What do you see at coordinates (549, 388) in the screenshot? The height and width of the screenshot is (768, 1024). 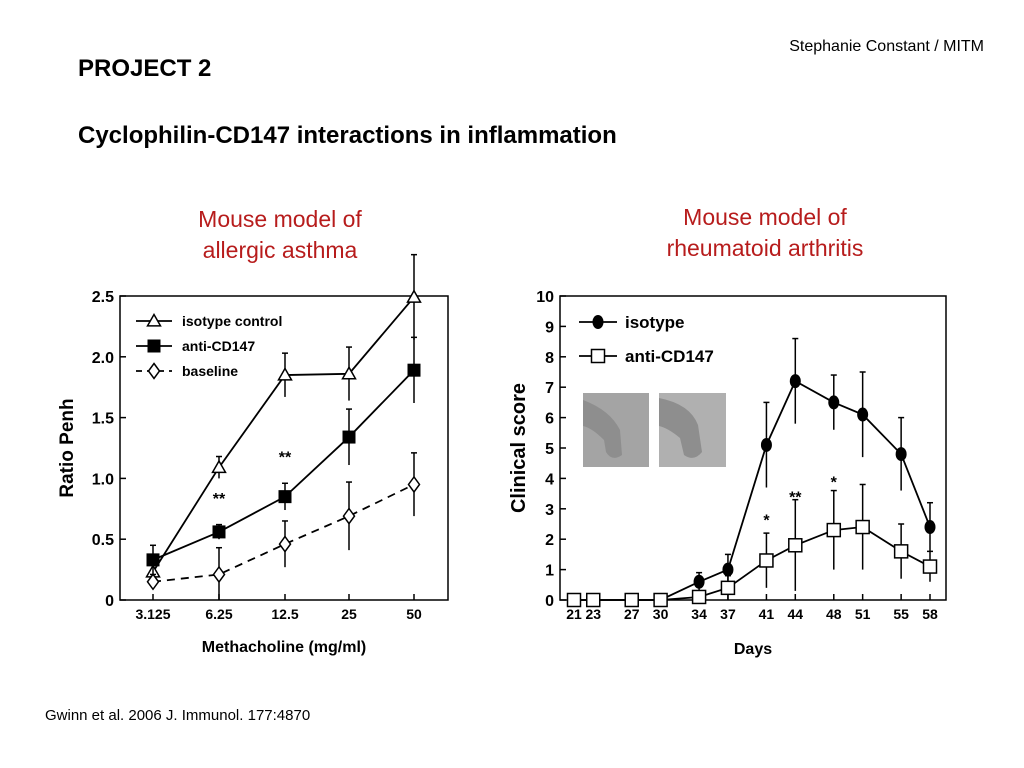 I see `y-tick-label: 7` at bounding box center [549, 388].